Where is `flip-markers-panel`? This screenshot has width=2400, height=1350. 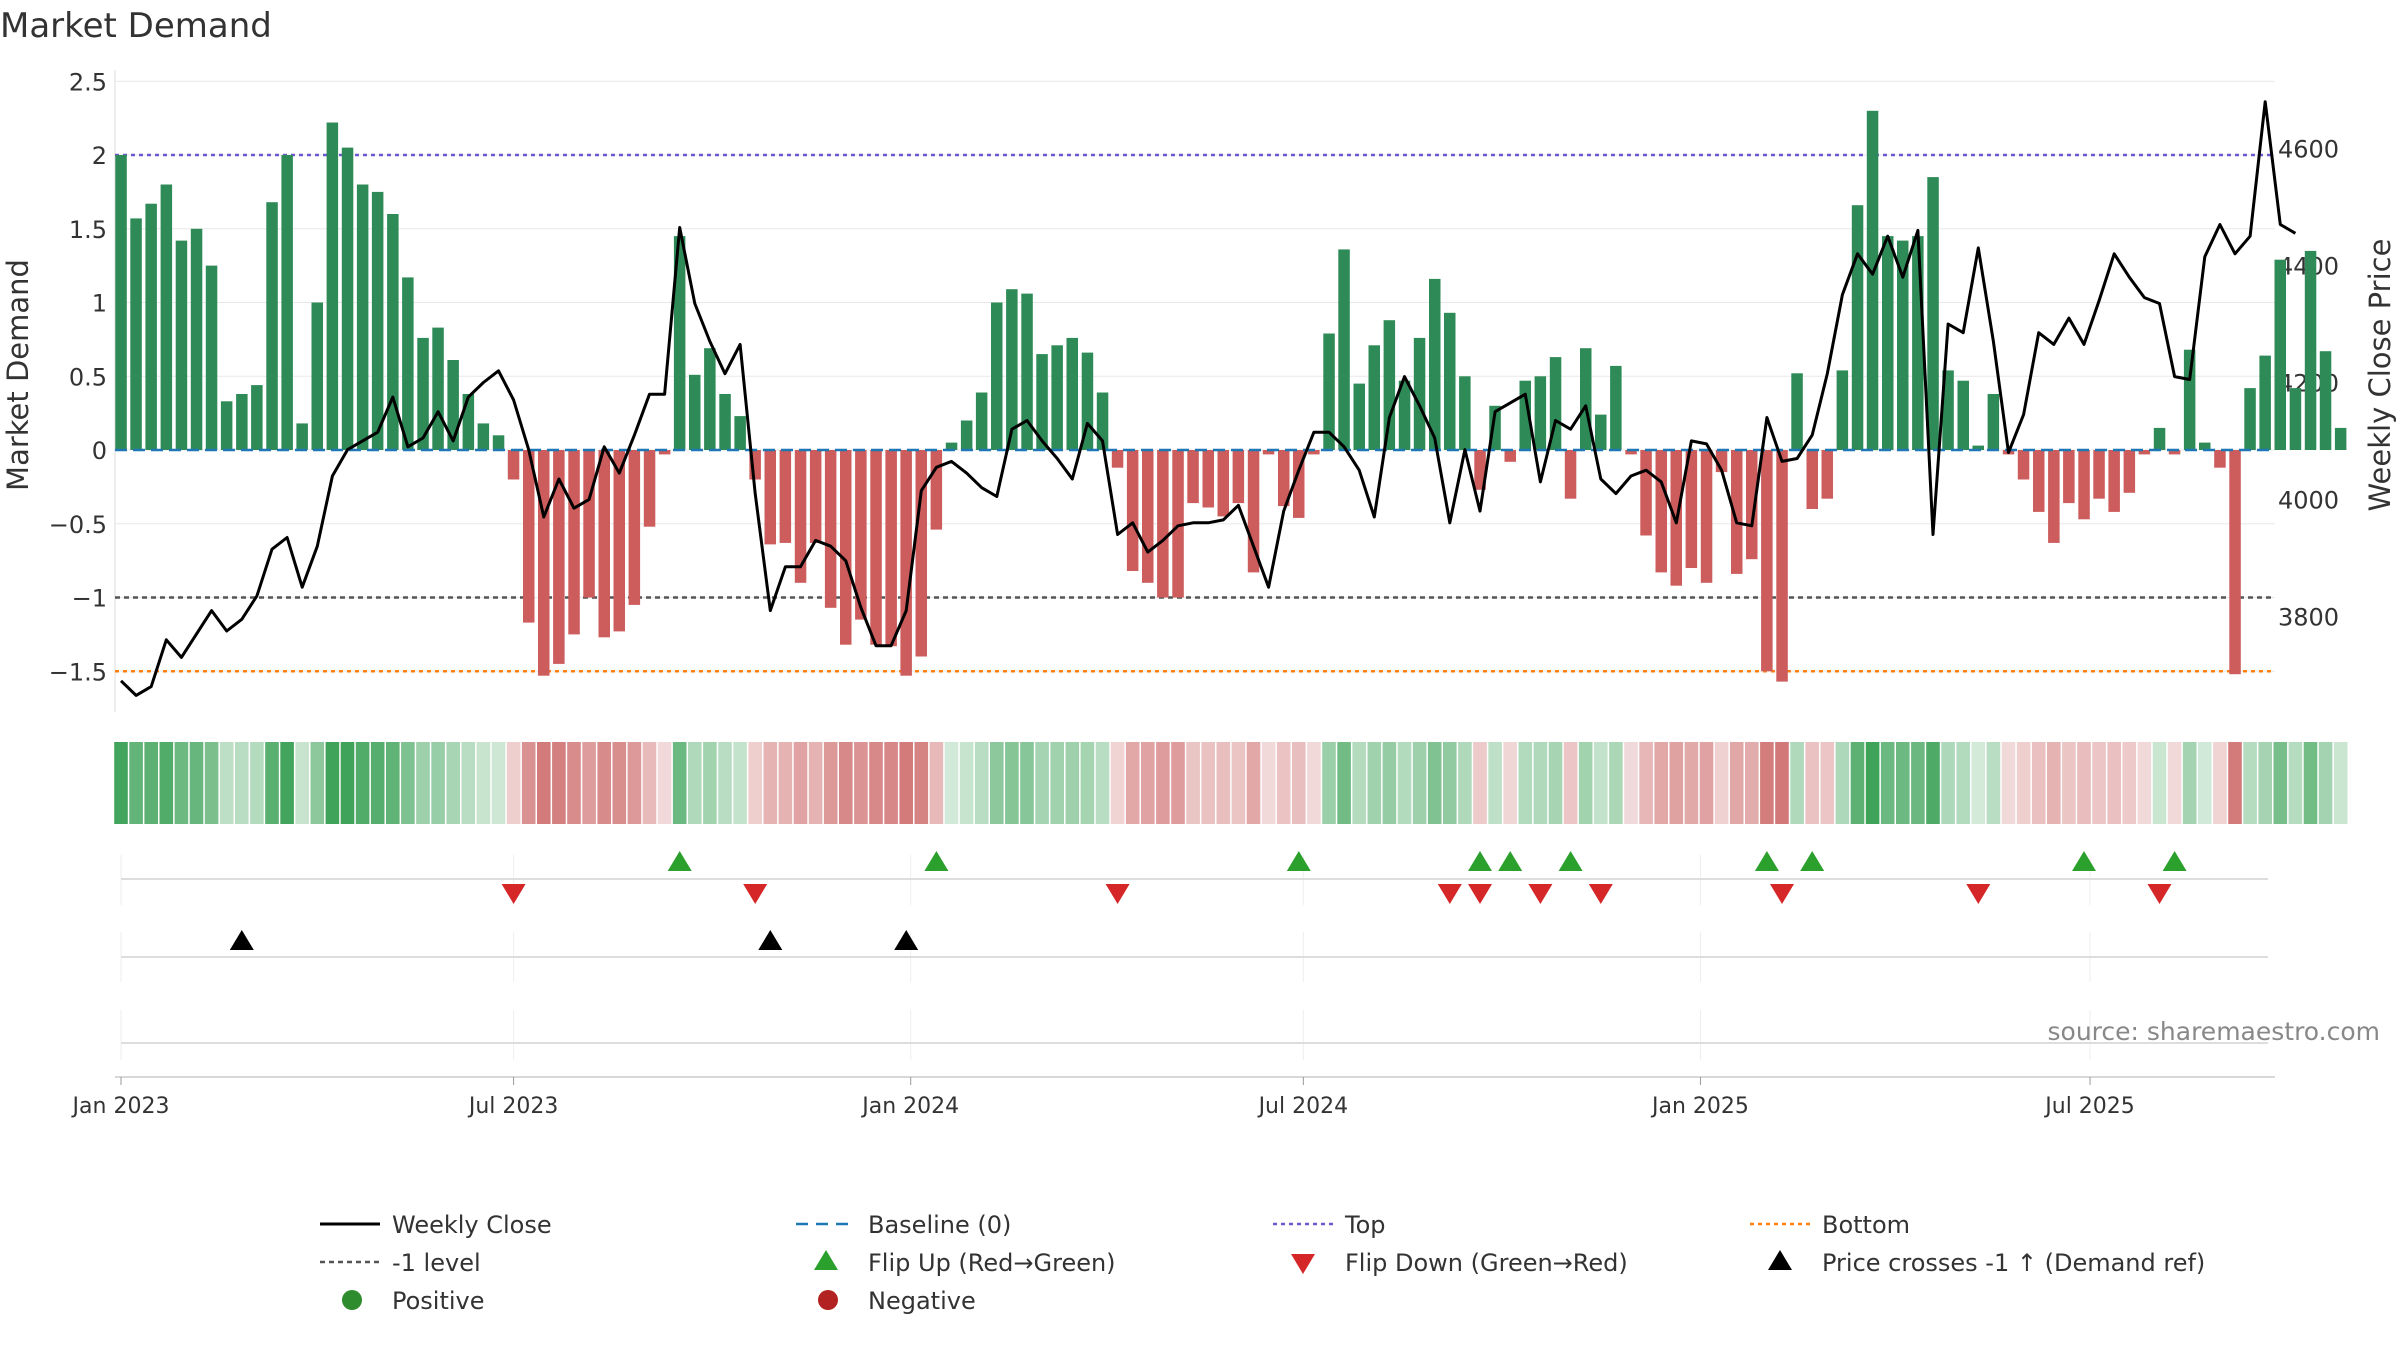 flip-markers-panel is located at coordinates (1194, 878).